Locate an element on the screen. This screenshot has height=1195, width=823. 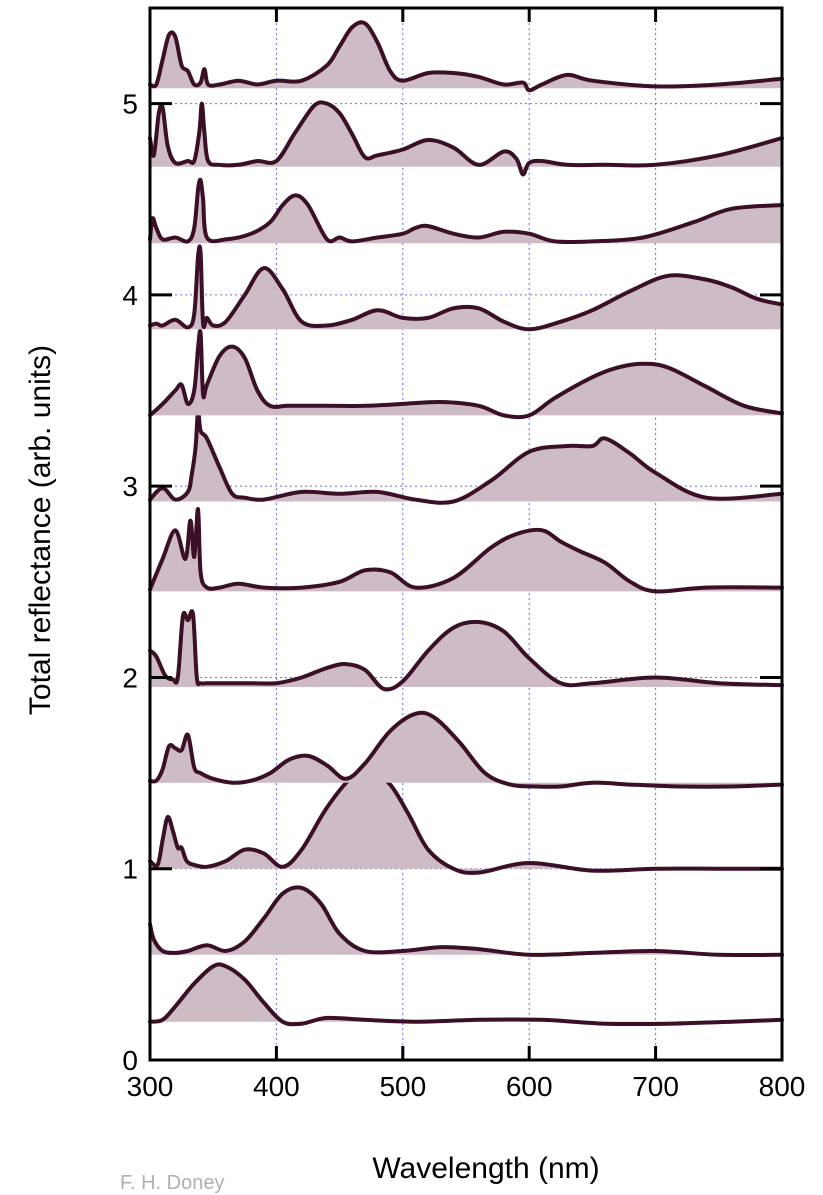
series-12-line is located at coordinates (466, 56).